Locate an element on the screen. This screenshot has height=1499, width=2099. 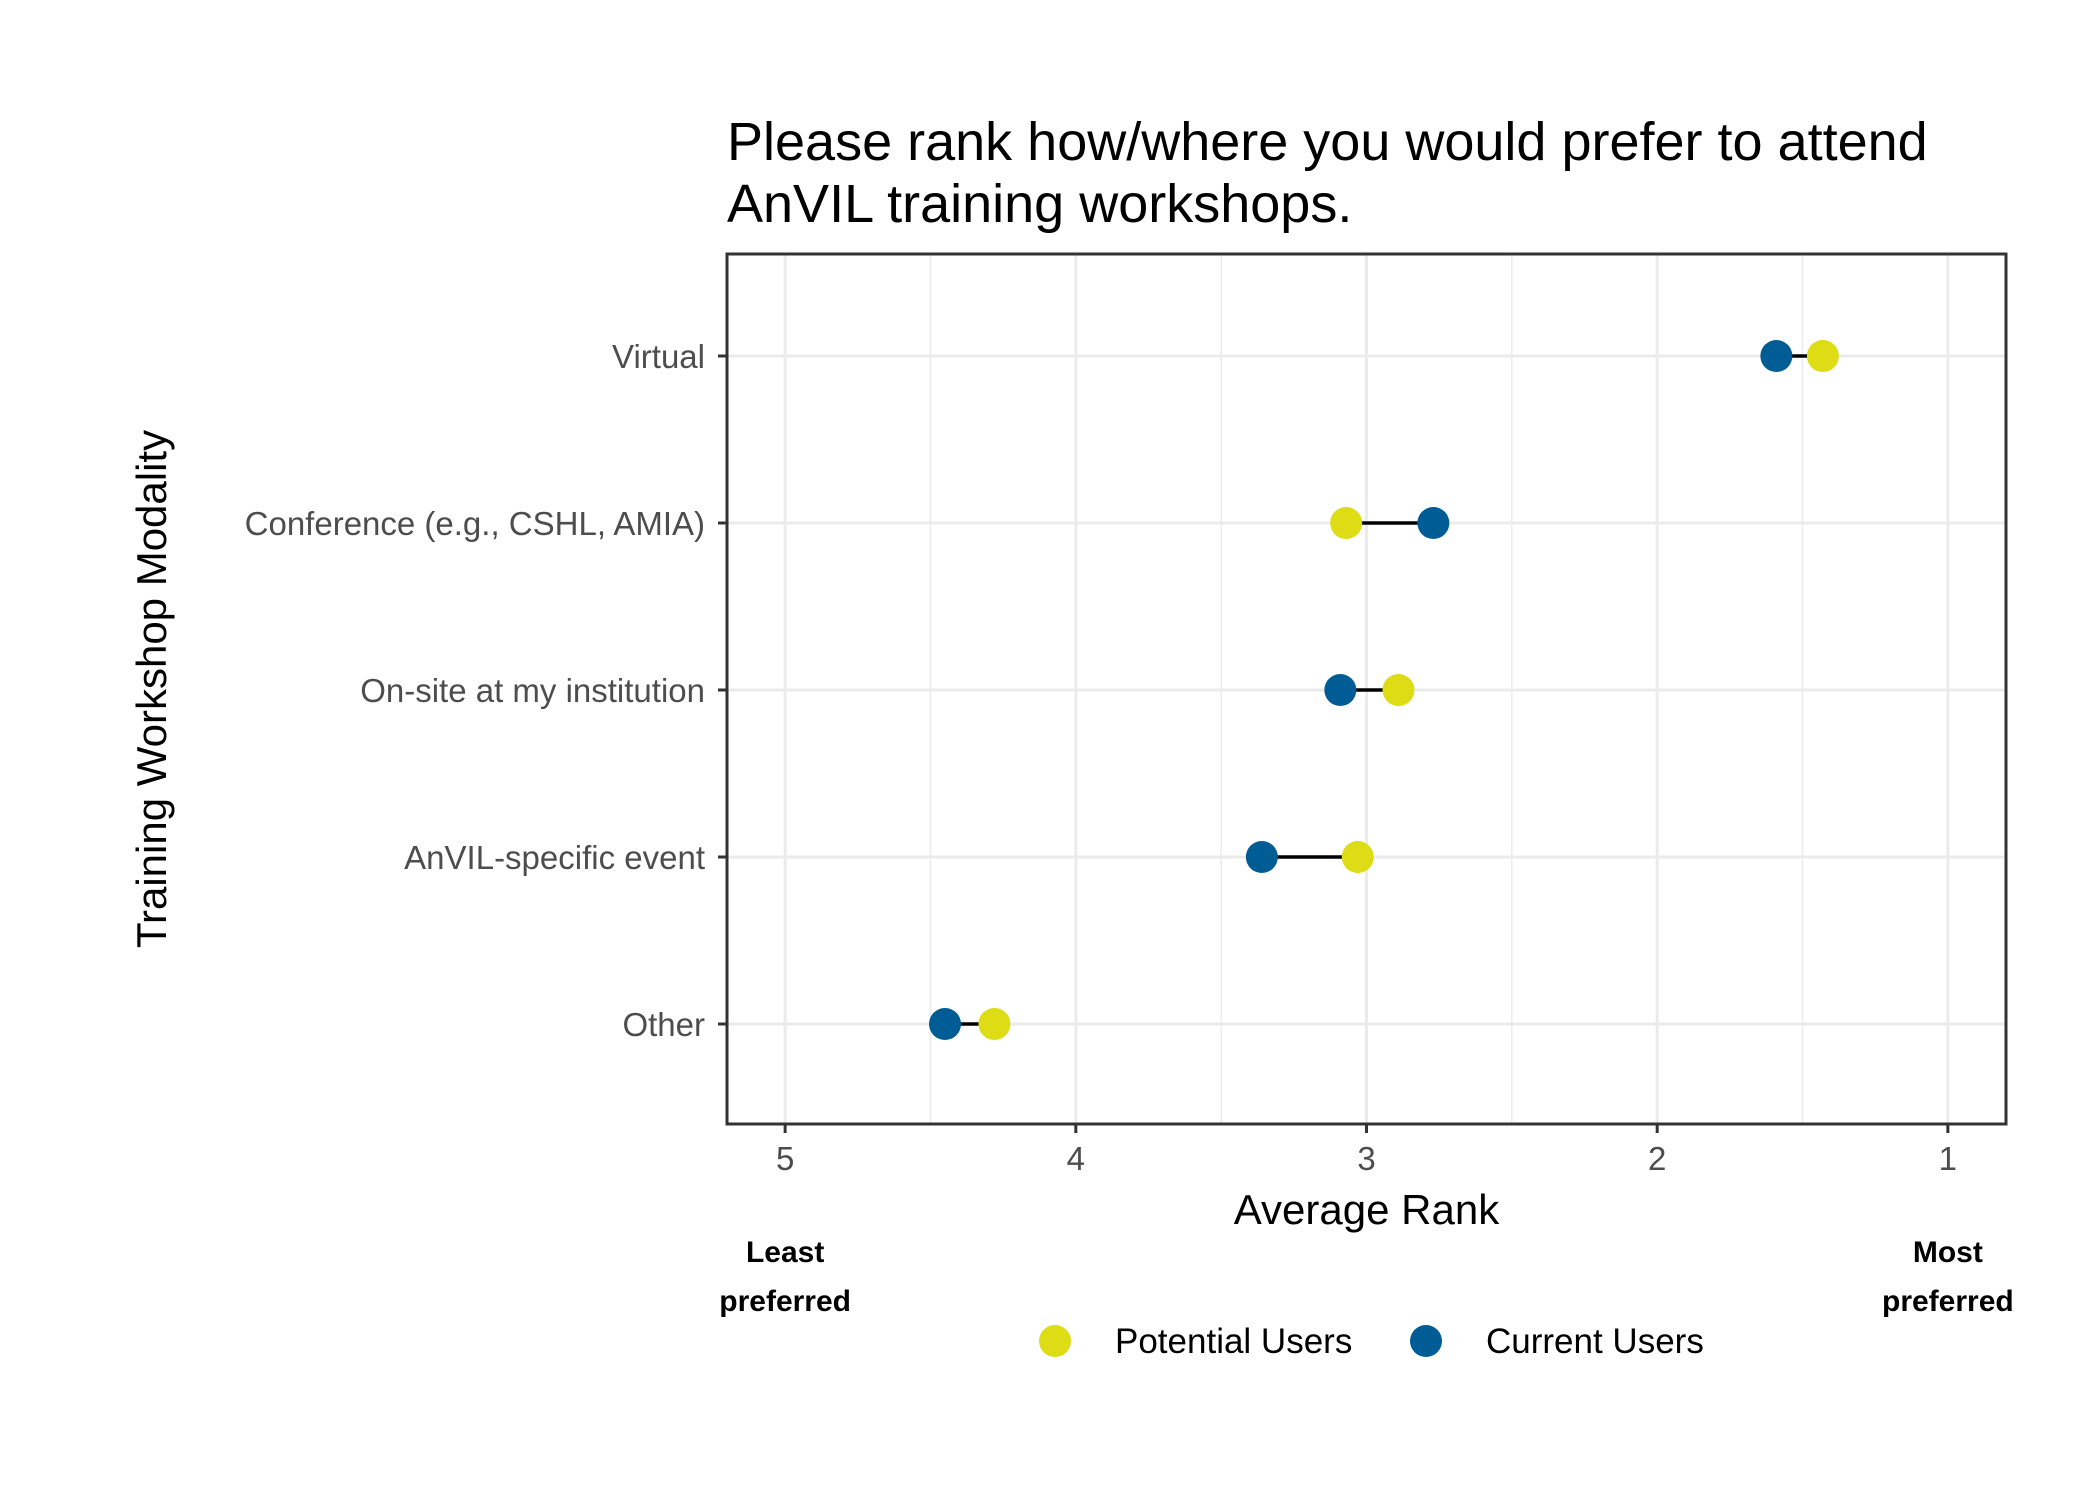
x-axis-ticks: 5 4 3 2 1 is located at coordinates (1366, 1150).